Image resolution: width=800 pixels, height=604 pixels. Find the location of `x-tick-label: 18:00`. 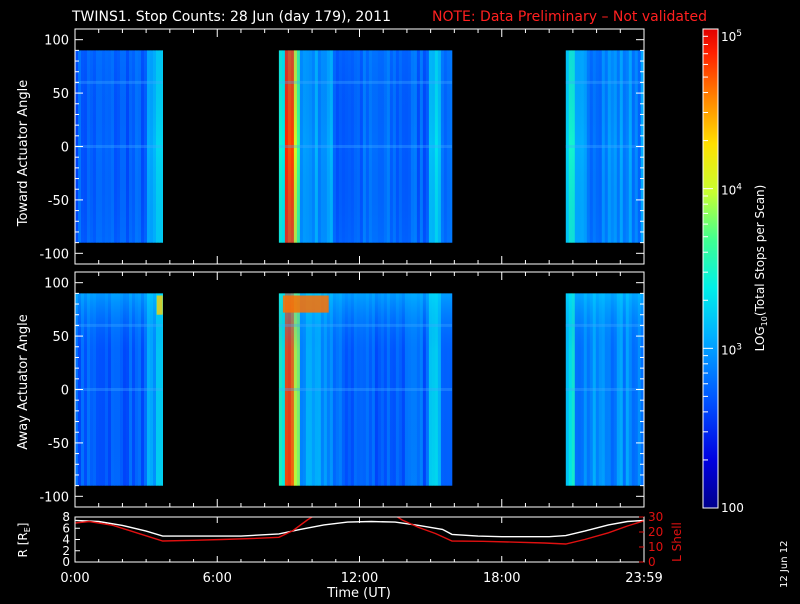

x-tick-label: 18:00 is located at coordinates (501, 578).